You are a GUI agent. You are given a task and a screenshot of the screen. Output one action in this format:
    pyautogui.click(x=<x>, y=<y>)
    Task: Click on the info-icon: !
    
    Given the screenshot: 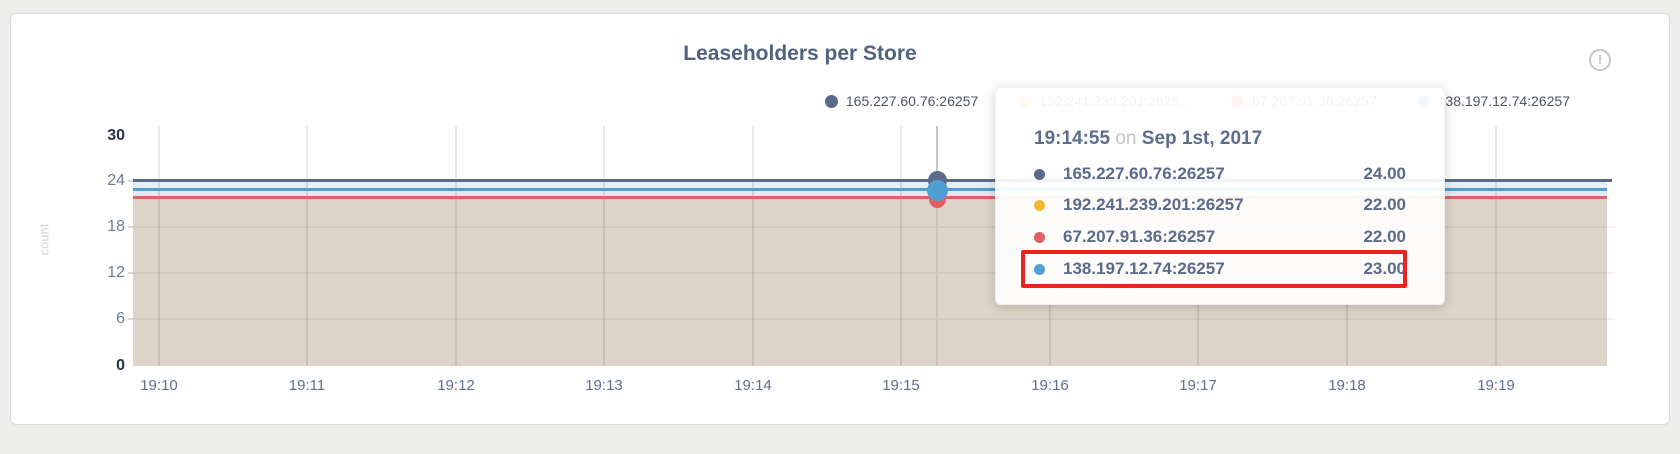 What is the action you would take?
    pyautogui.click(x=1600, y=60)
    